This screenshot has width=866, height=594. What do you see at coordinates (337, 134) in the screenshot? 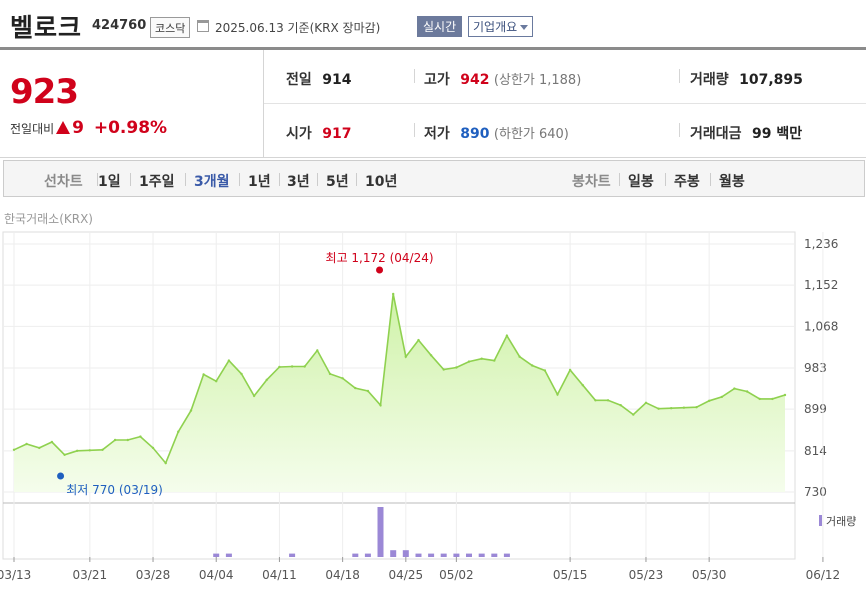
I see `open-value: 917` at bounding box center [337, 134].